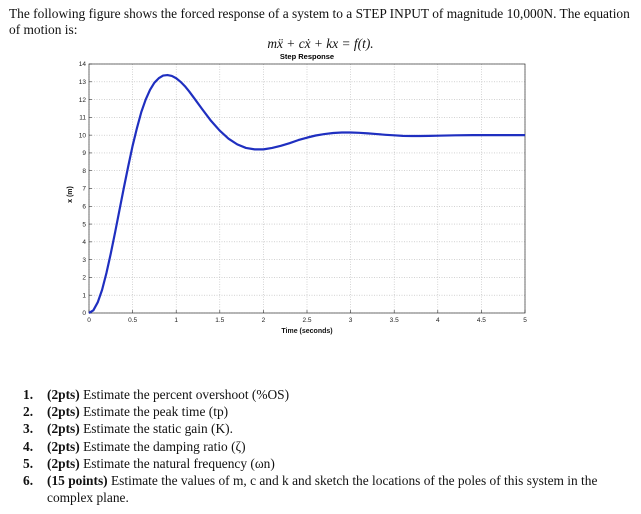  I want to click on question-number: 5., so click(28, 463).